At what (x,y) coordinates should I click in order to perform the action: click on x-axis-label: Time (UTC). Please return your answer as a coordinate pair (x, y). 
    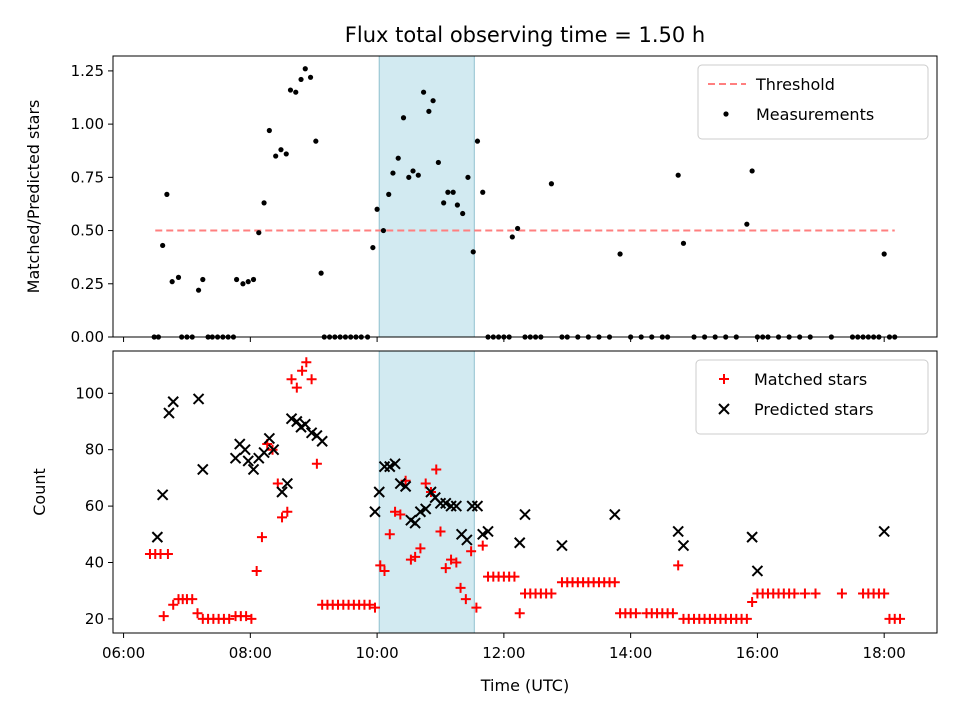
    Looking at the image, I should click on (524, 685).